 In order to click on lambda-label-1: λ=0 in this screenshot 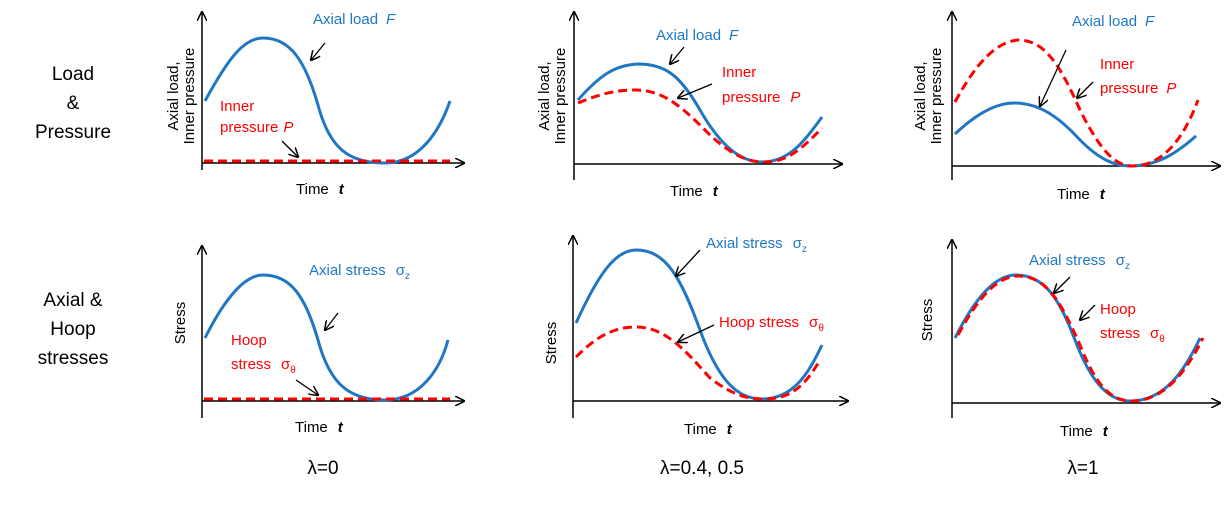, I will do `click(322, 468)`.